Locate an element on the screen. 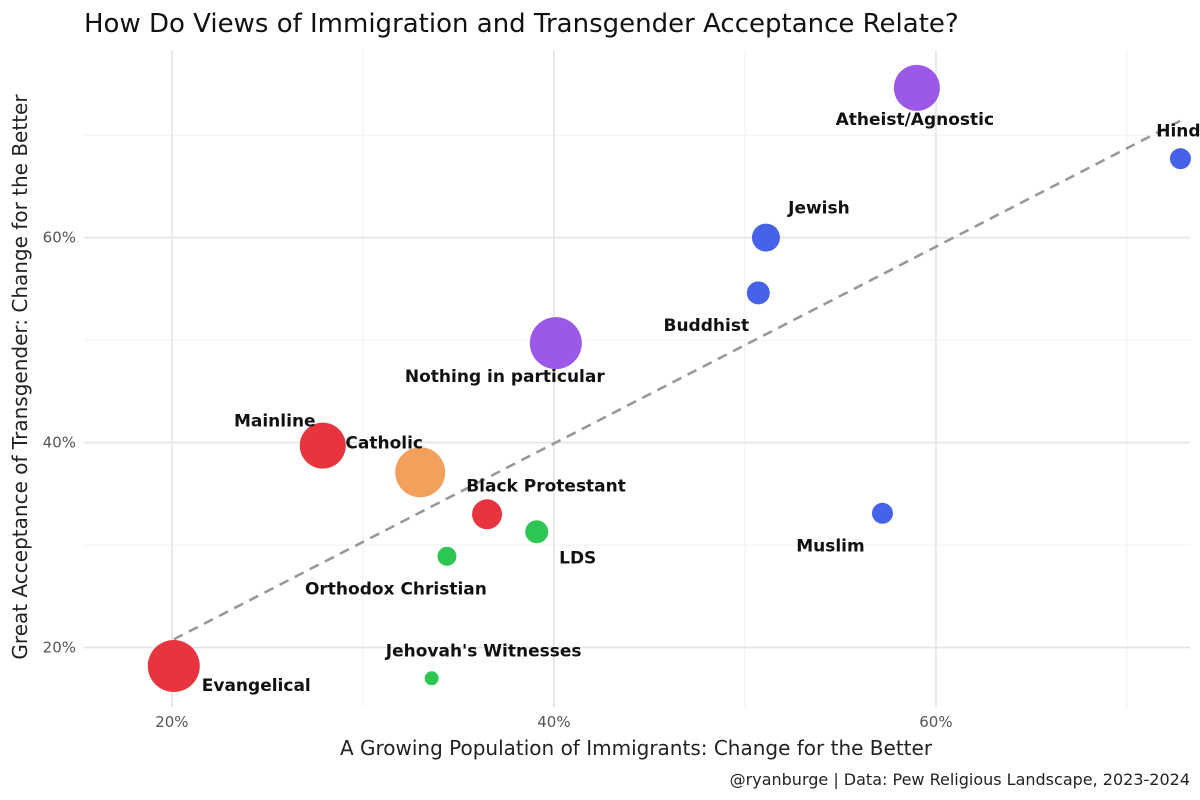  point-jehovah-s-witnesses is located at coordinates (431, 678).